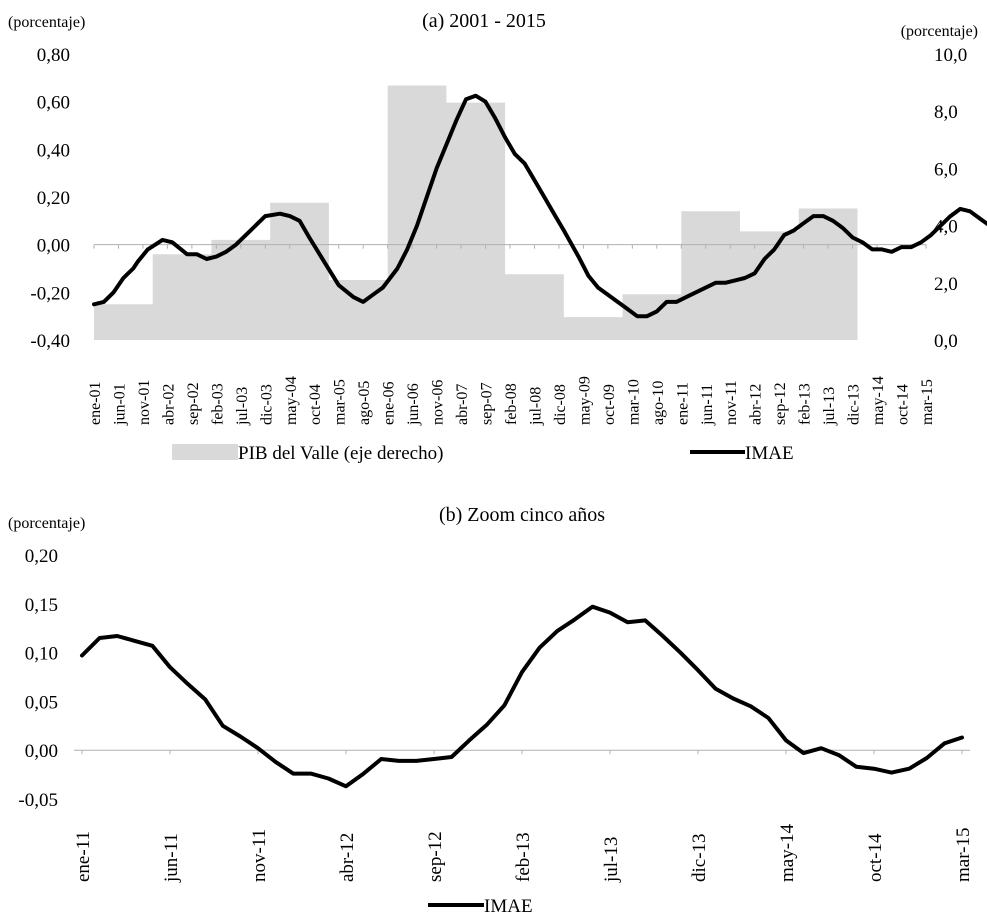 The width and height of the screenshot is (987, 916). I want to click on x-tick-label: jul-08, so click(535, 406).